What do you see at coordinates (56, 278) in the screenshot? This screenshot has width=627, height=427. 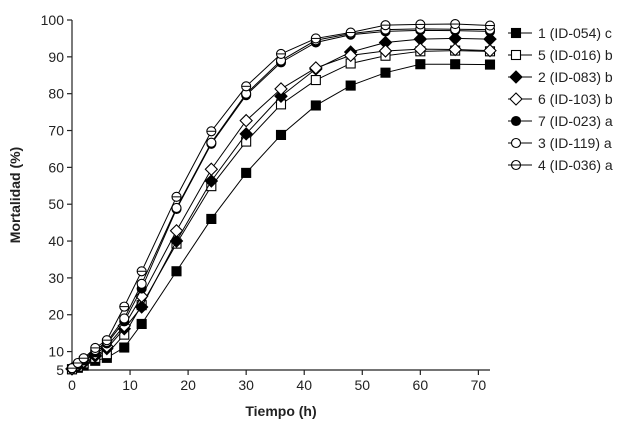 I see `y-tick-label: 30` at bounding box center [56, 278].